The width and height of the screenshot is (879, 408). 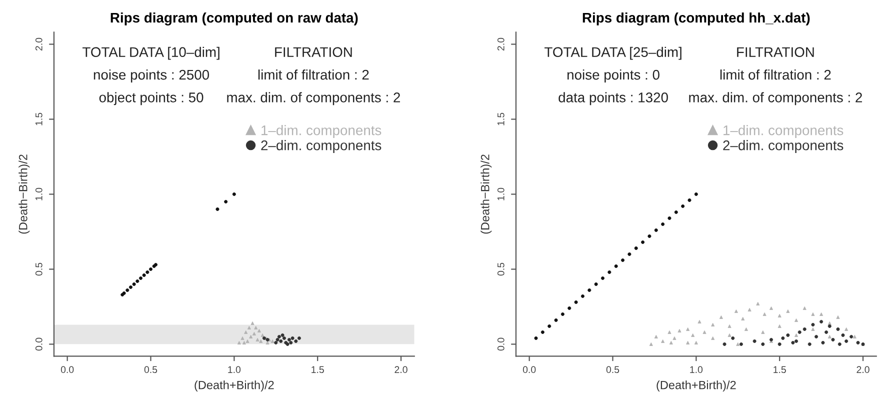 I want to click on annotation: data points : 1320, so click(x=613, y=99).